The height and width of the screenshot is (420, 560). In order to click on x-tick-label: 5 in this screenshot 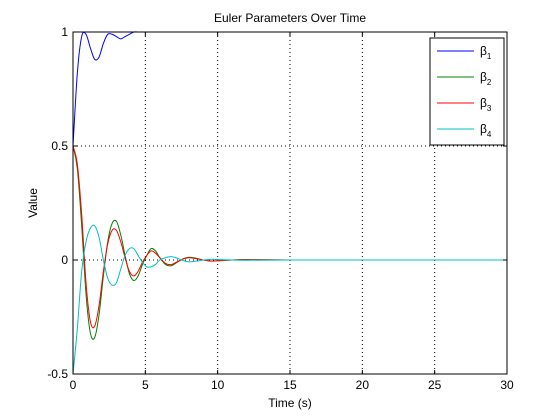, I will do `click(145, 385)`.